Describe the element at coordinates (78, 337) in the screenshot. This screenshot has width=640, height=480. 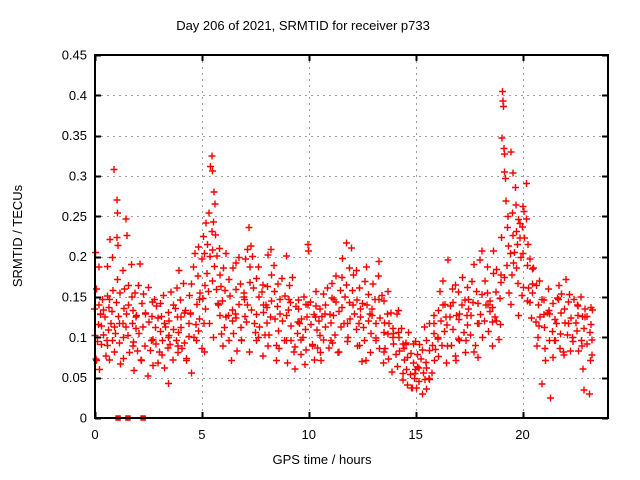
I see `y-tick-label: 0.1` at that location.